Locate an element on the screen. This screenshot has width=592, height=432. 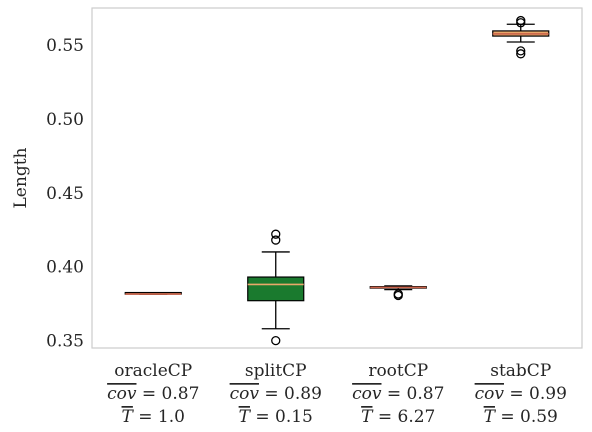
box-oracleCP is located at coordinates (153, 293).